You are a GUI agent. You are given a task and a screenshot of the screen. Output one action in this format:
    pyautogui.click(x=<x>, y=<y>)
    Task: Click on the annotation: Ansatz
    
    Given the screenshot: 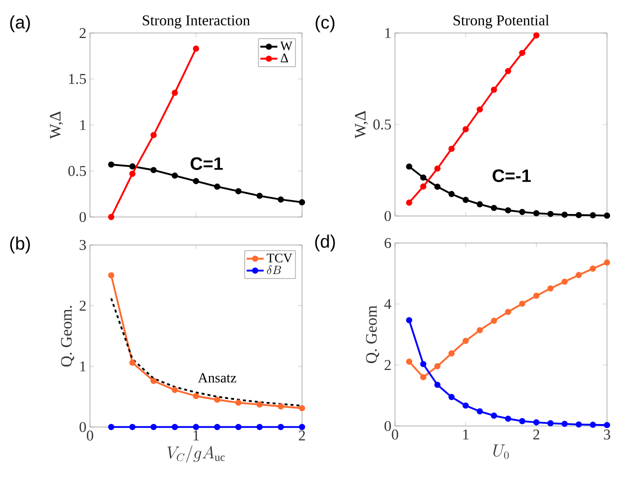 What is the action you would take?
    pyautogui.click(x=217, y=378)
    